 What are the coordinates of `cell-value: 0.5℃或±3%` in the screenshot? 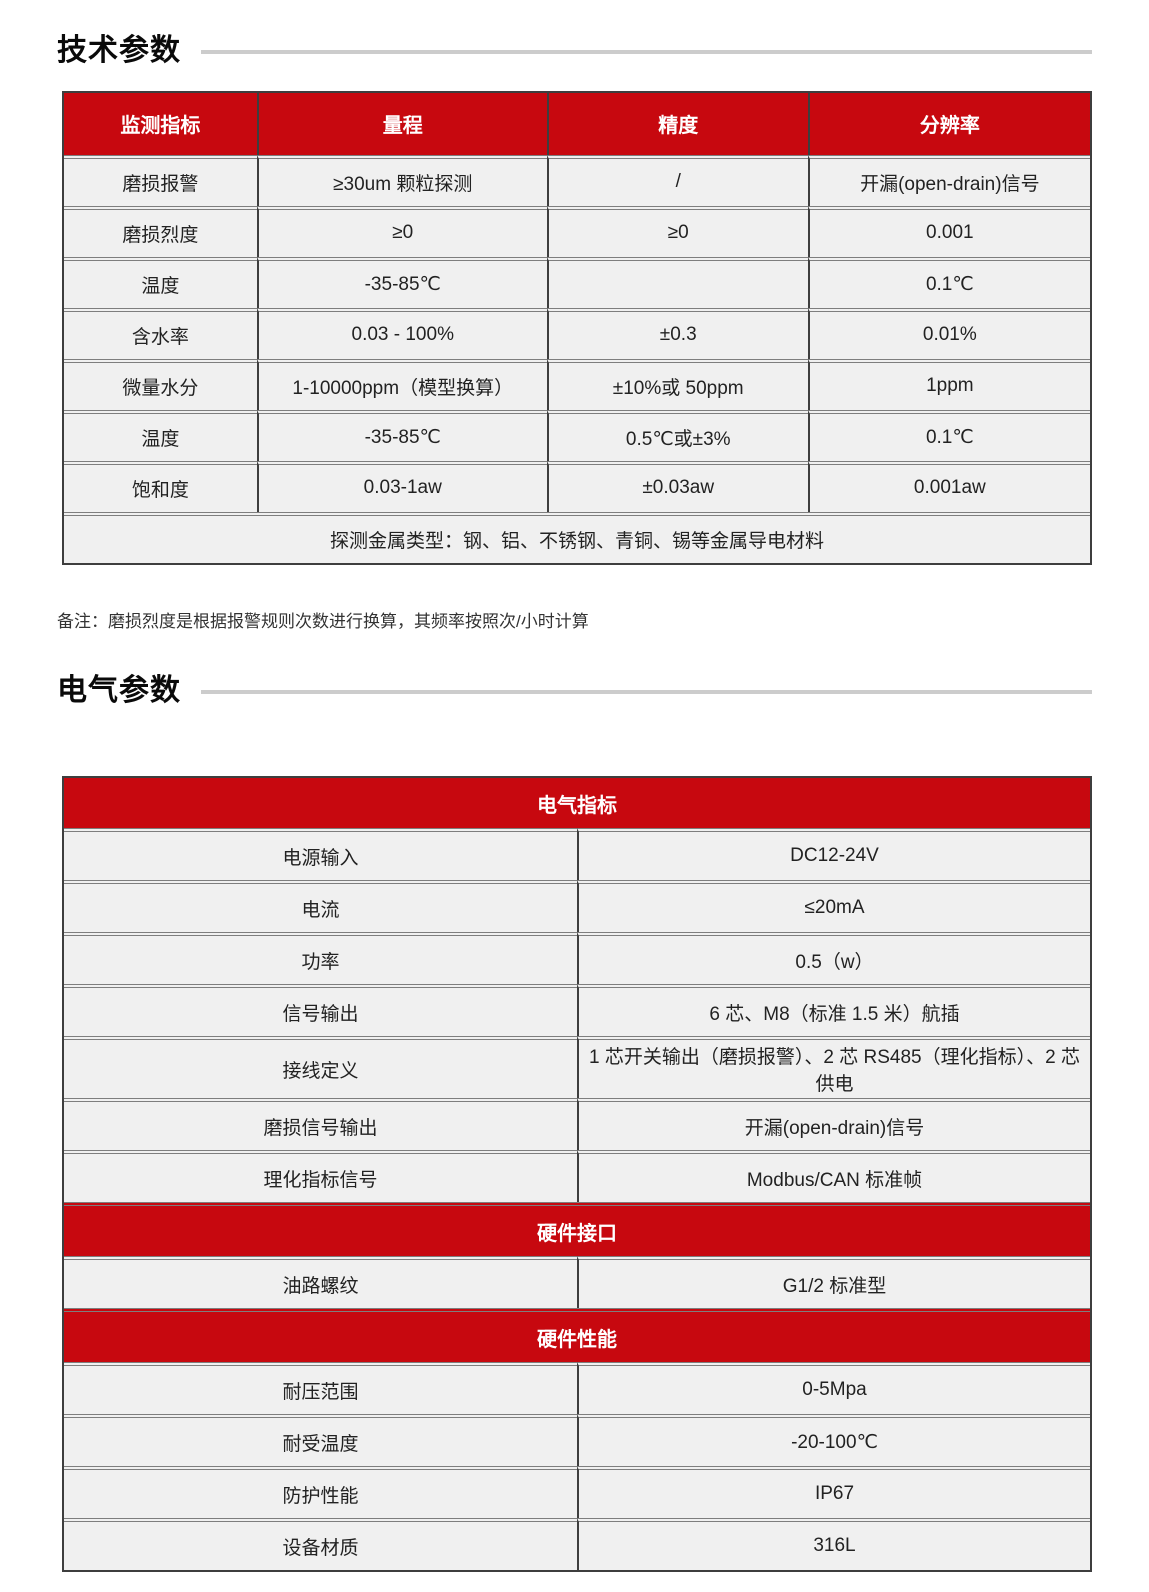 It's located at (677, 435).